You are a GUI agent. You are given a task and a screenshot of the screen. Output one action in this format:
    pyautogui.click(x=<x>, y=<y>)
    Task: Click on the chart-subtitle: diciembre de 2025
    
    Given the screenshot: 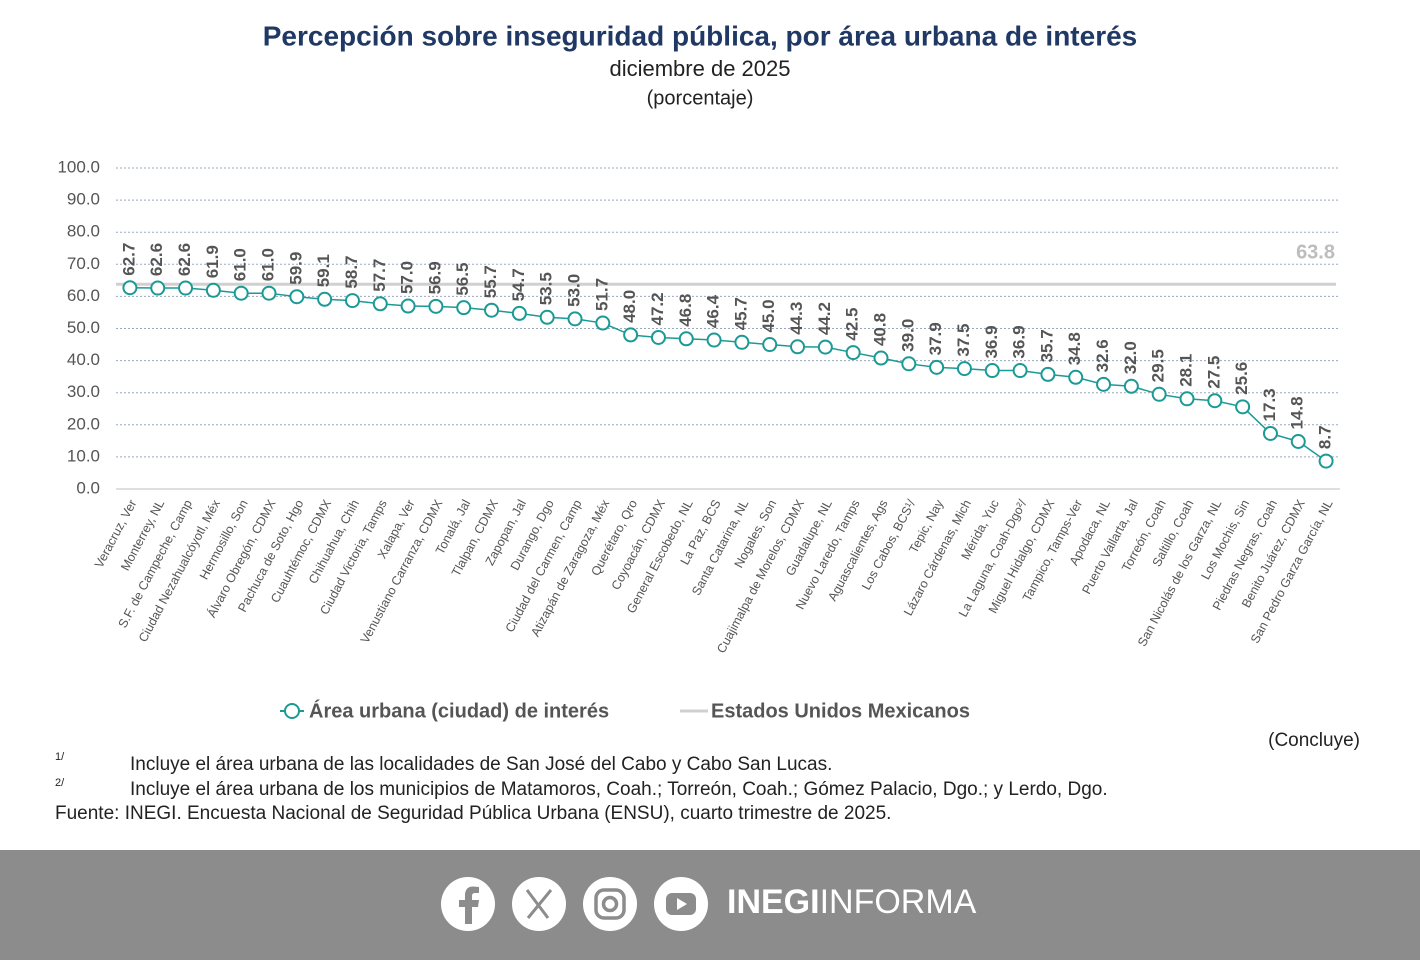 What is the action you would take?
    pyautogui.click(x=699, y=68)
    